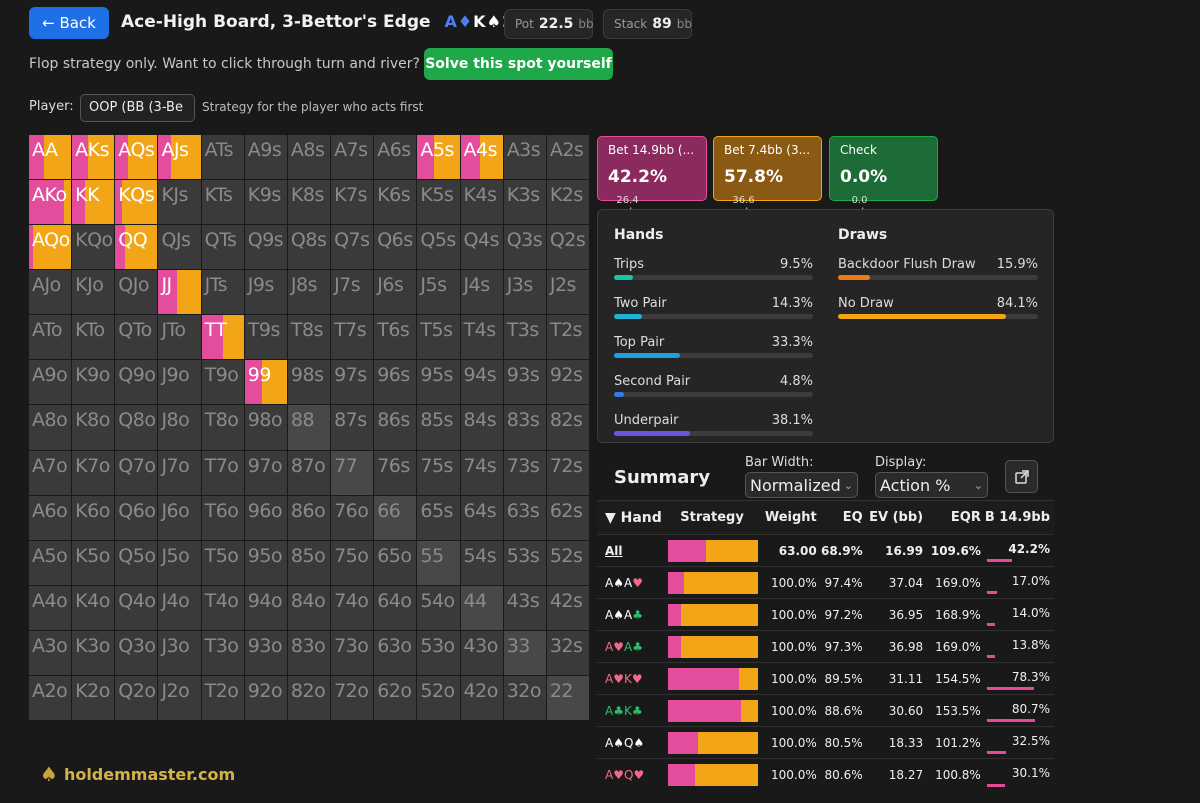  I want to click on grid-cell-32s: 32s, so click(567, 652).